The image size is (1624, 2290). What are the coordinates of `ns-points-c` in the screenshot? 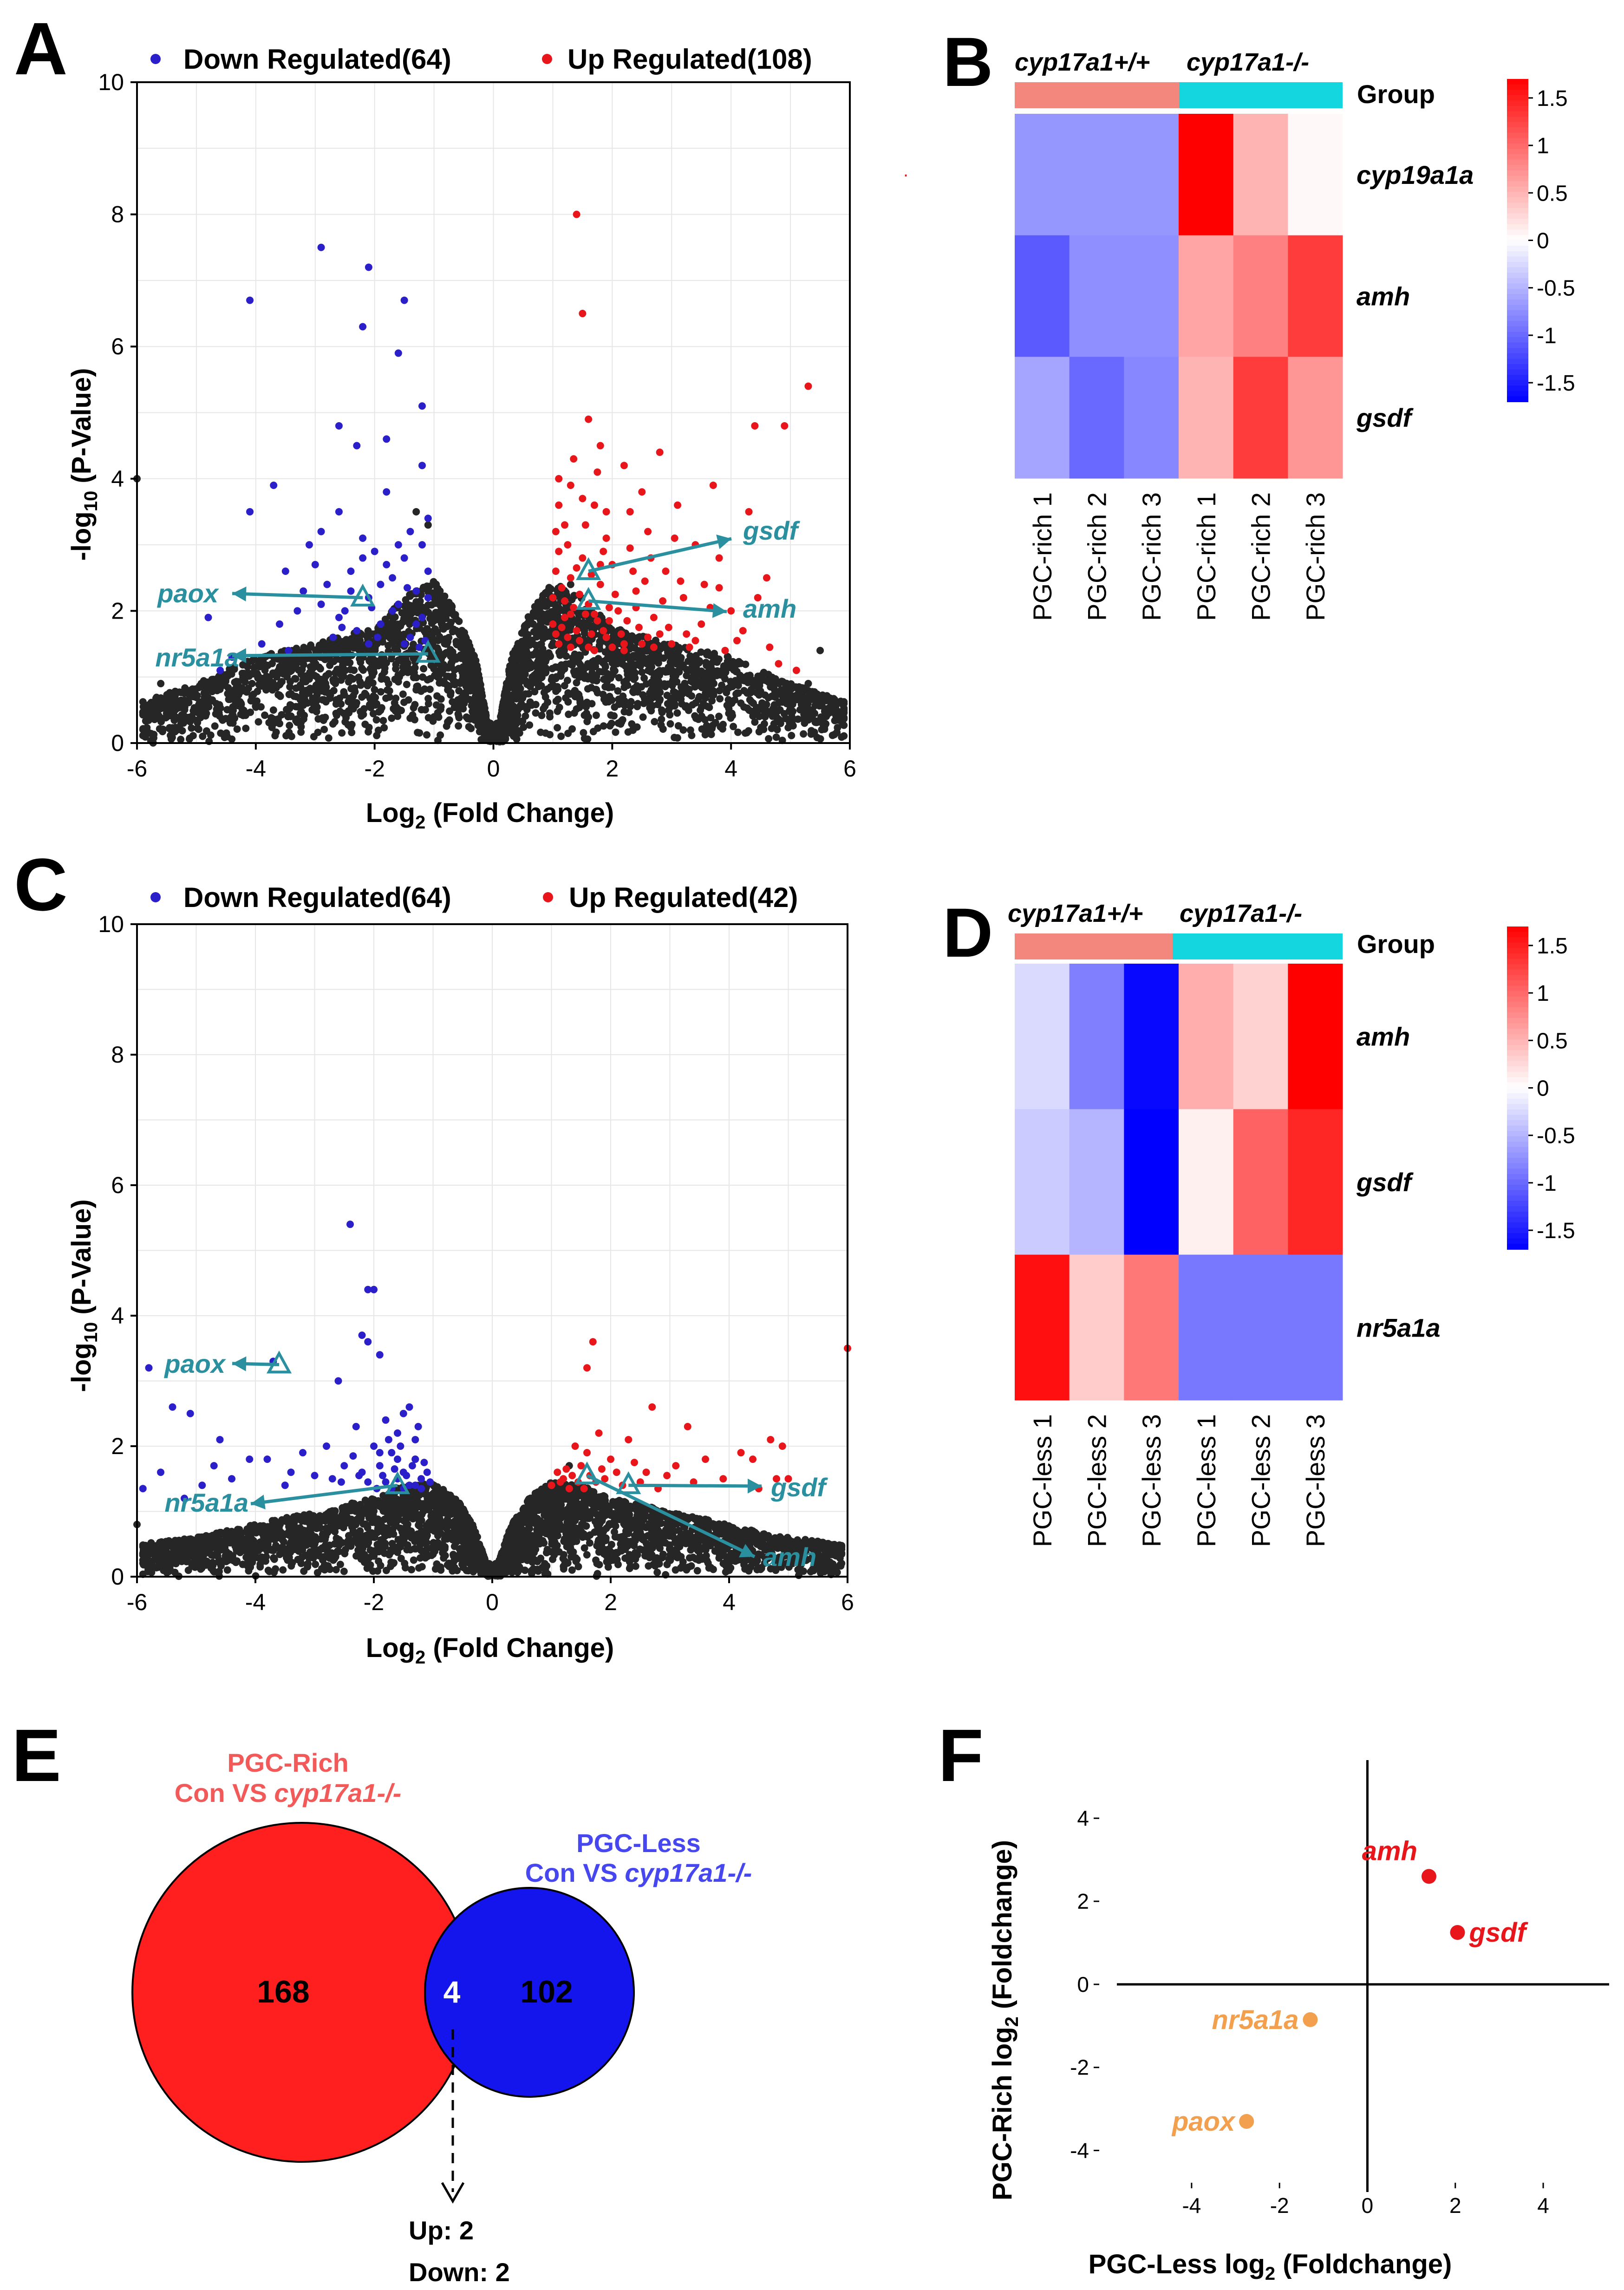 It's located at (490, 1517).